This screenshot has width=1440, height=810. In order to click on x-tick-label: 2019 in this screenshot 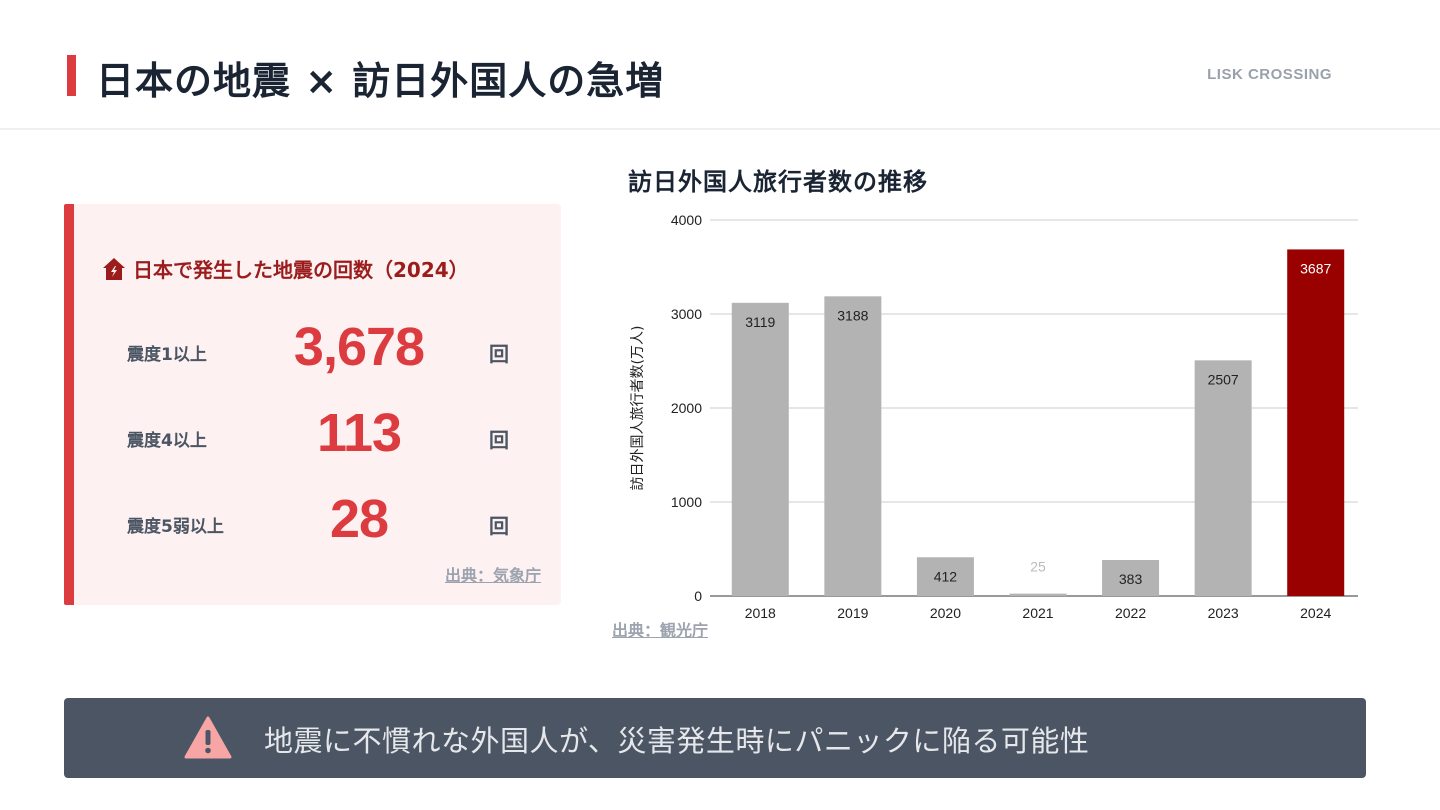, I will do `click(852, 613)`.